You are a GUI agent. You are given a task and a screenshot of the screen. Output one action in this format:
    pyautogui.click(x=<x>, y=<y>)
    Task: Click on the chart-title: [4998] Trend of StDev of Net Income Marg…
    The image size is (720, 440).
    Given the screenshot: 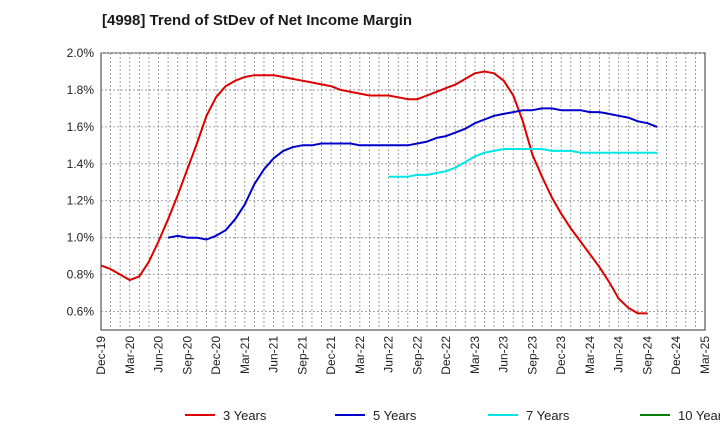 What is the action you would take?
    pyautogui.click(x=257, y=20)
    